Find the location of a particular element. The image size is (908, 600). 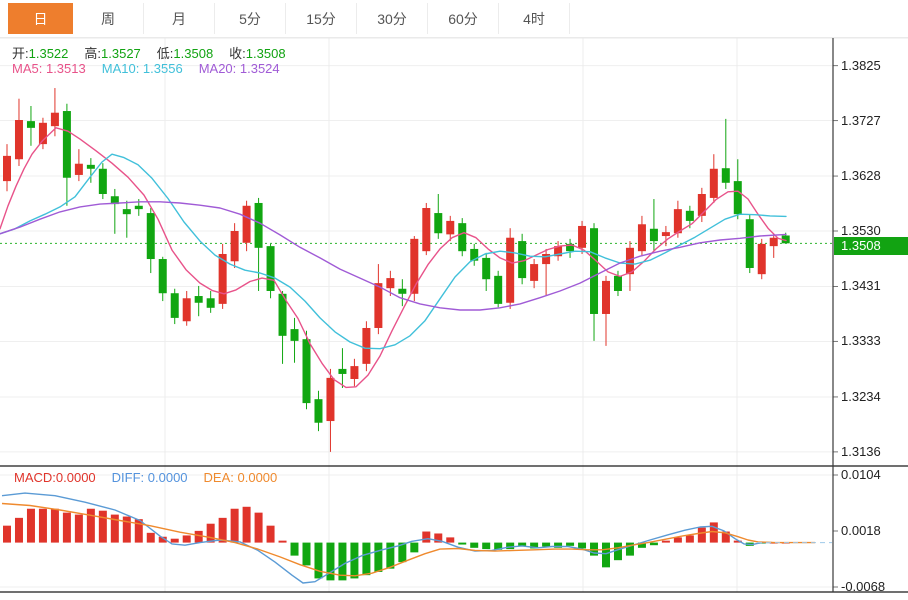

tab-60min: 60分 is located at coordinates (463, 18).